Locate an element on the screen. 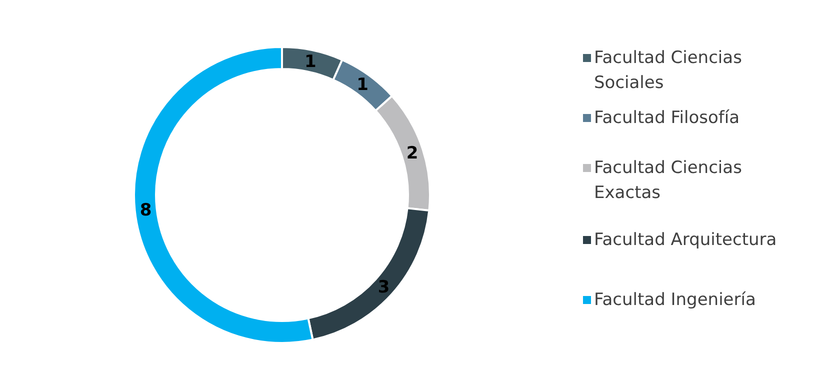  legend-label: Facultad Ciencias Exactas is located at coordinates (668, 180).